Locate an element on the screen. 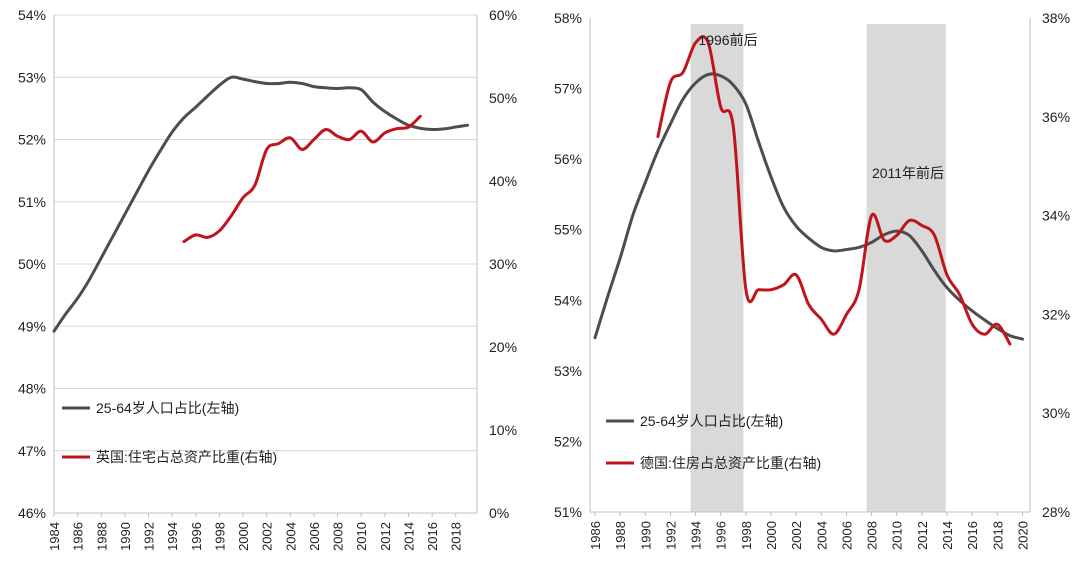  de-left-axis-ticks: 51% 52% 53% 54% 55% 56% 57% 58% is located at coordinates (568, 265).